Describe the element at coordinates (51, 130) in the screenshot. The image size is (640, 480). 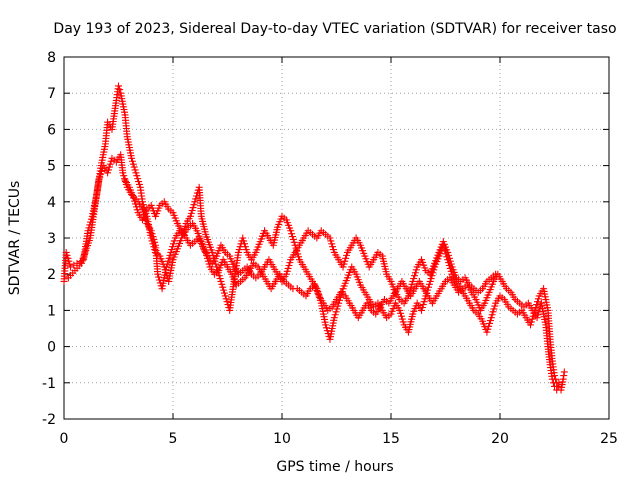
I see `y-tick-label: 6` at that location.